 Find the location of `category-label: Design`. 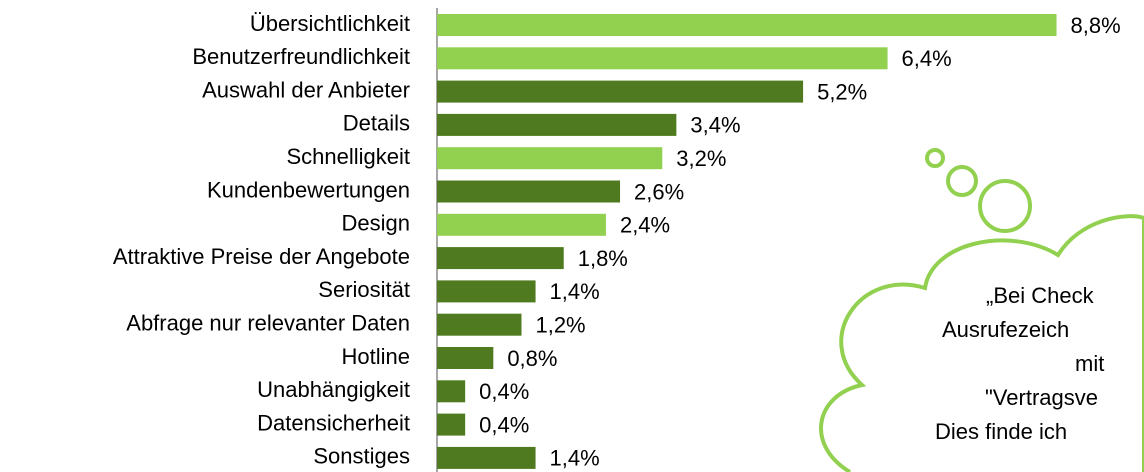

category-label: Design is located at coordinates (376, 223).